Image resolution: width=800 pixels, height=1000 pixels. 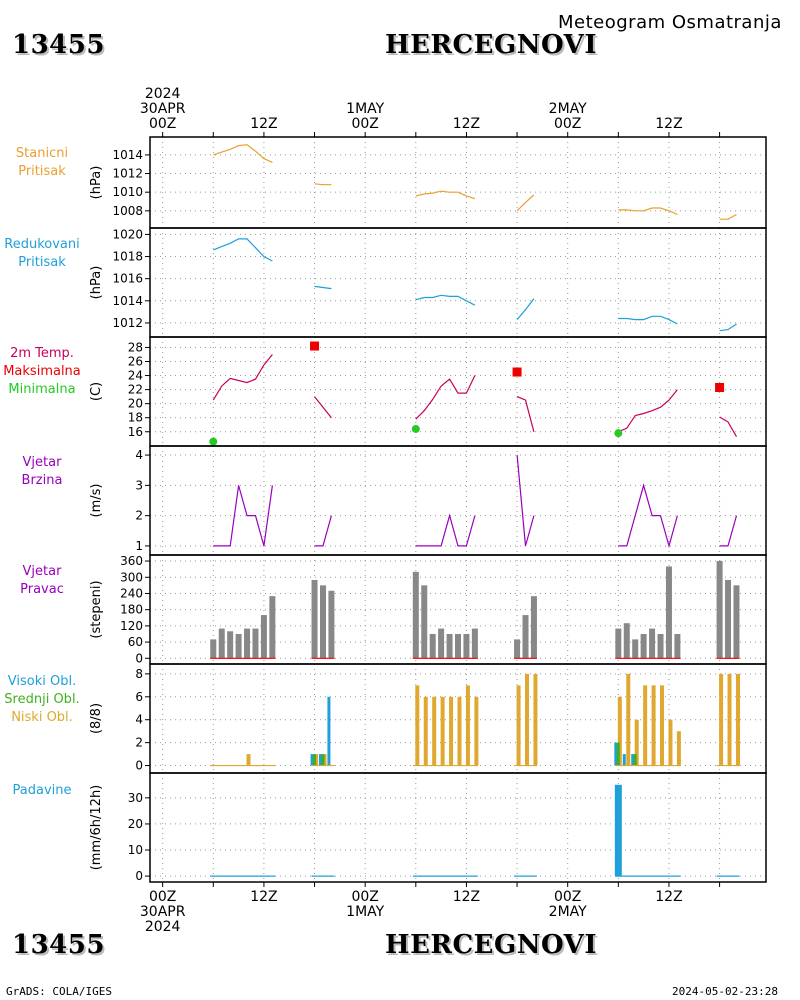 I want to click on time-label-top: 2MAY, so click(x=568, y=109).